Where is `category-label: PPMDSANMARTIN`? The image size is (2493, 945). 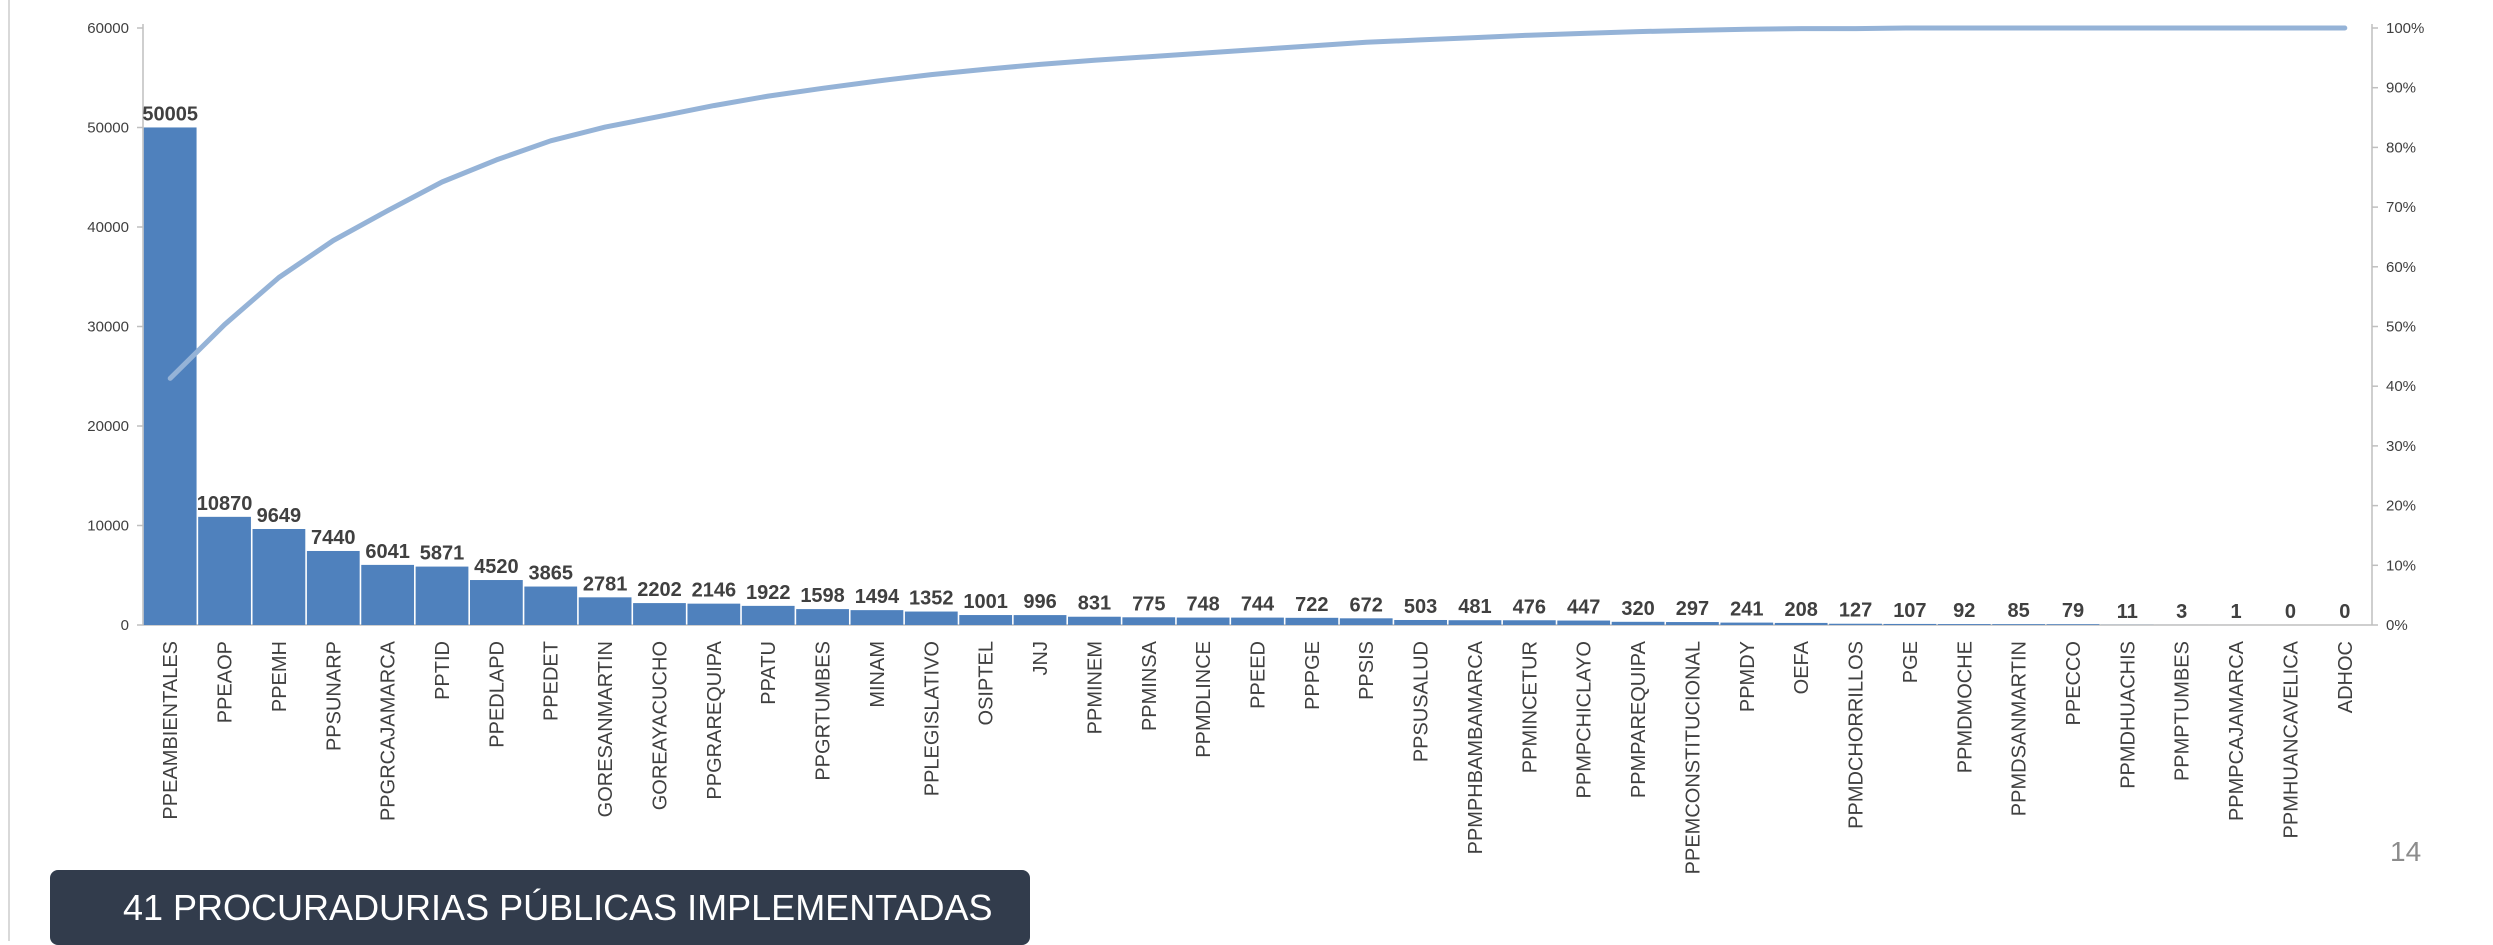 category-label: PPMDSANMARTIN is located at coordinates (2020, 728).